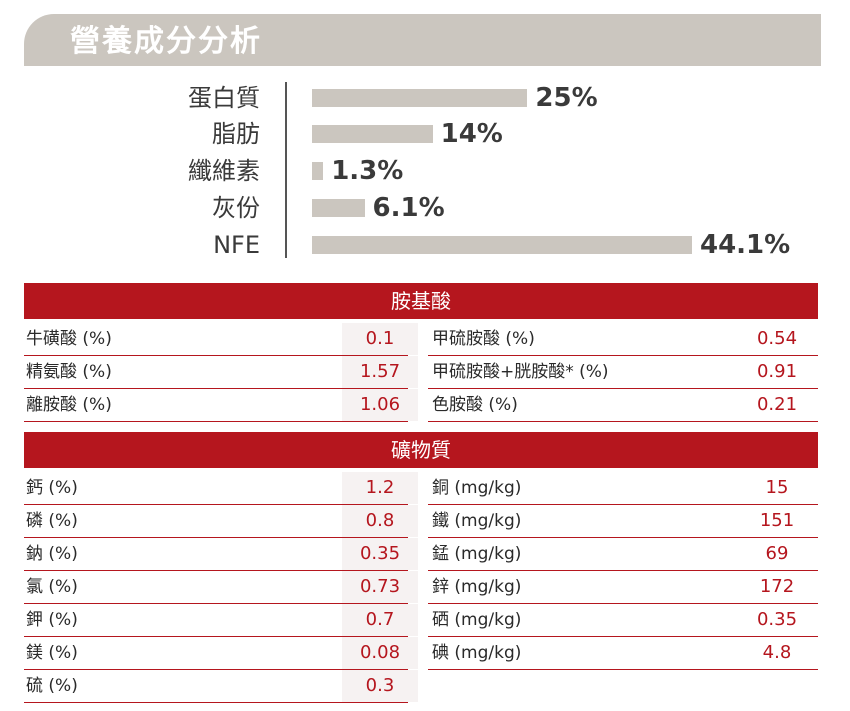  I want to click on table-row: 離胺酸 (%) 1.06 色胺酸 (%) 0.21, so click(421, 405).